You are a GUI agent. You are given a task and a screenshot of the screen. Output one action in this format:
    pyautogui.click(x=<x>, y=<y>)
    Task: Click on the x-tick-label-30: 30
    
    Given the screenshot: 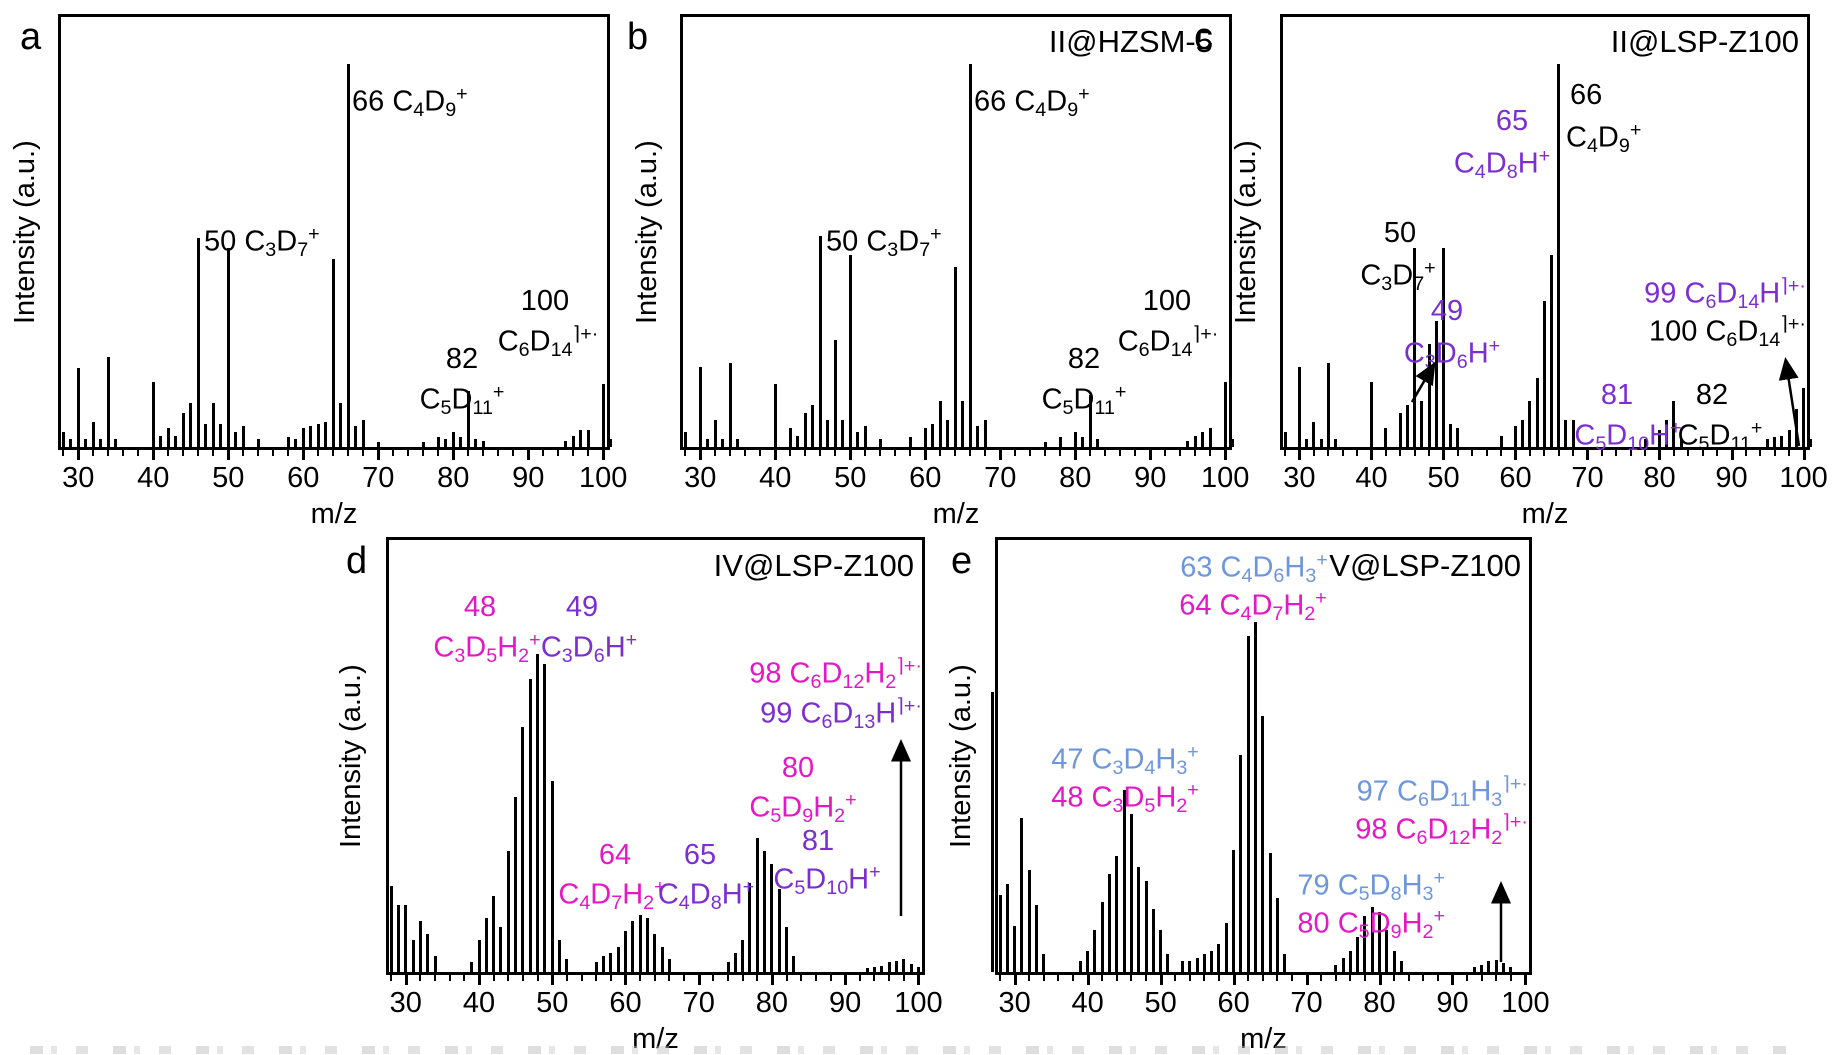 What is the action you would take?
    pyautogui.click(x=405, y=1003)
    